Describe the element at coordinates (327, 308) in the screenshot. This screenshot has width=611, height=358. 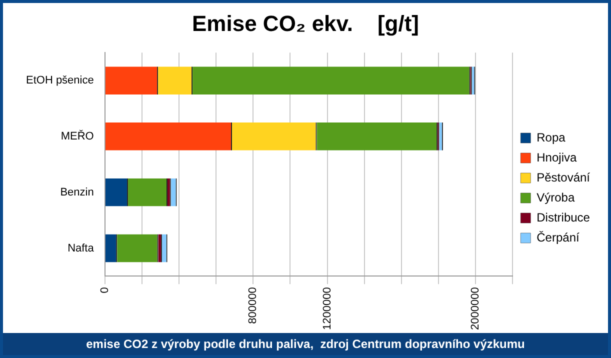
I see `x-tick-label: 1200000` at that location.